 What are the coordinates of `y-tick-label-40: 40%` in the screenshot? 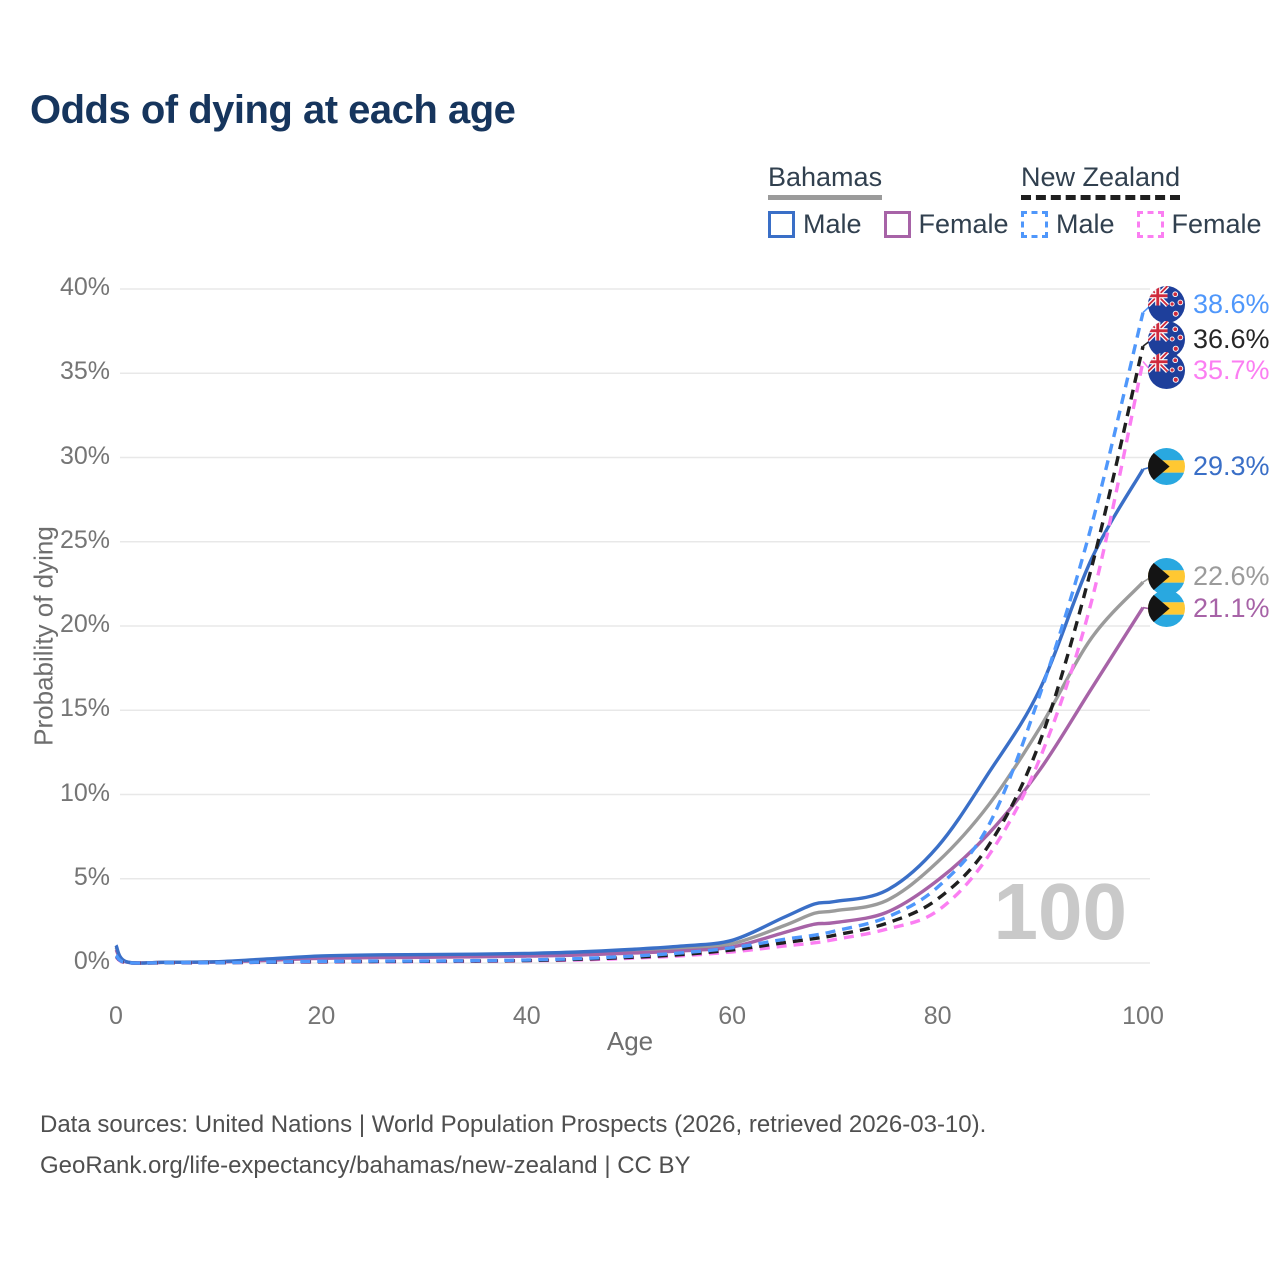 It's located at (84, 287).